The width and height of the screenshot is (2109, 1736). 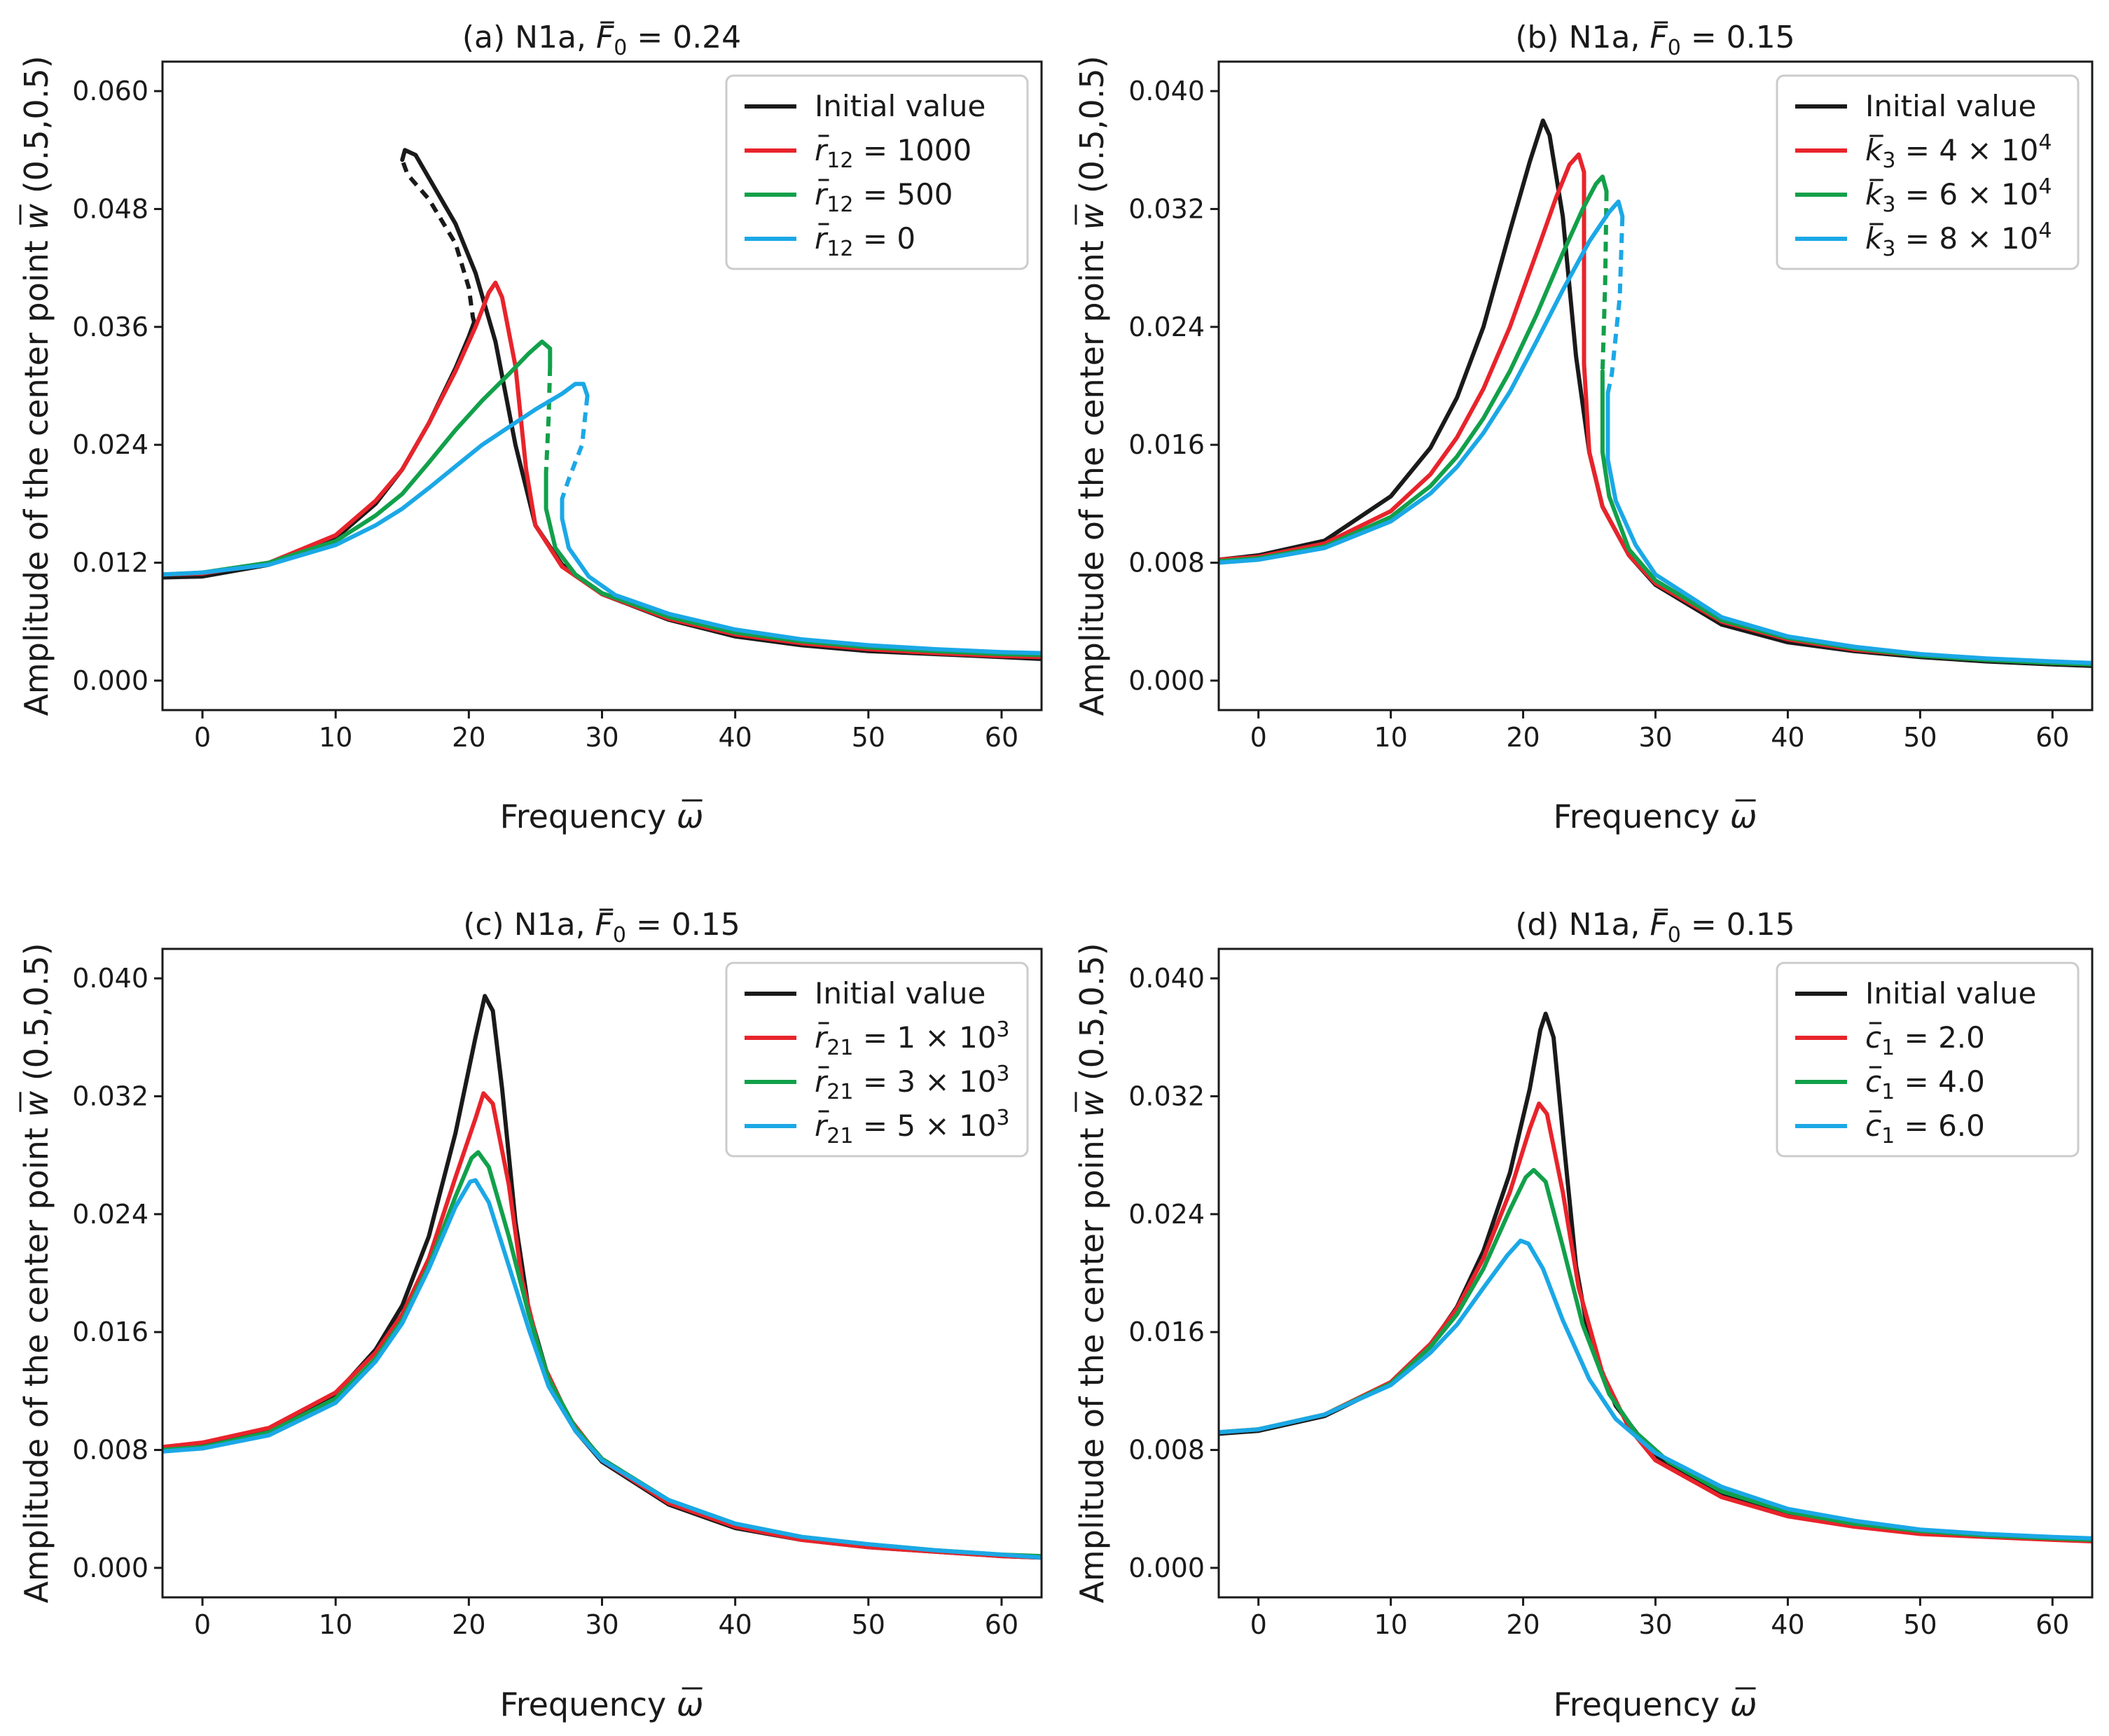 I want to click on panel-b-ytick-label: 0.024, so click(x=1166, y=327).